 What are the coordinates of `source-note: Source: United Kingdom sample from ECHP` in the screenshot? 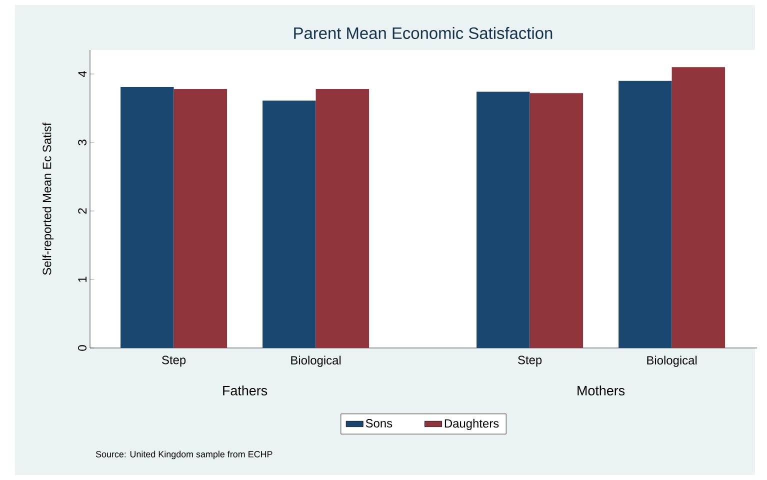 It's located at (184, 455).